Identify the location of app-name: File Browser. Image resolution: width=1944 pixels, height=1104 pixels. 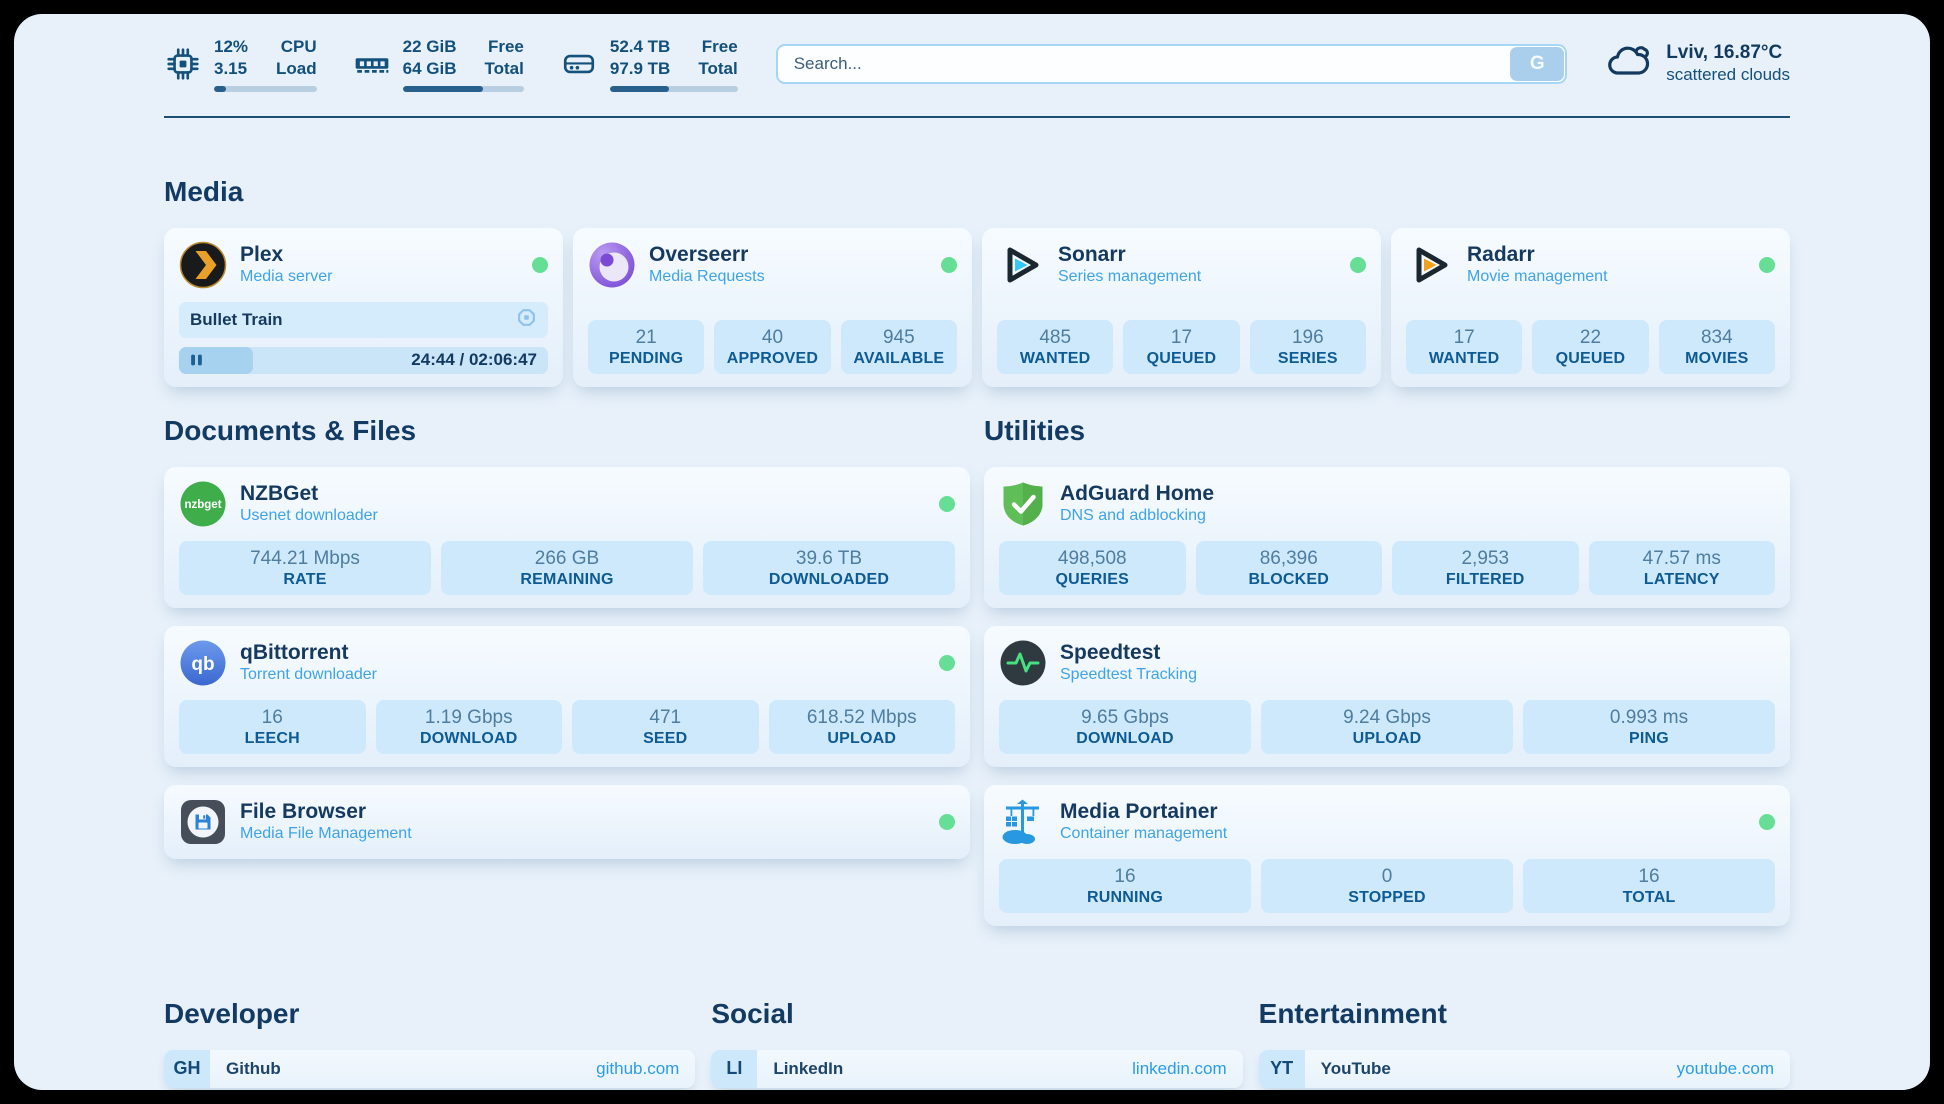
(303, 812).